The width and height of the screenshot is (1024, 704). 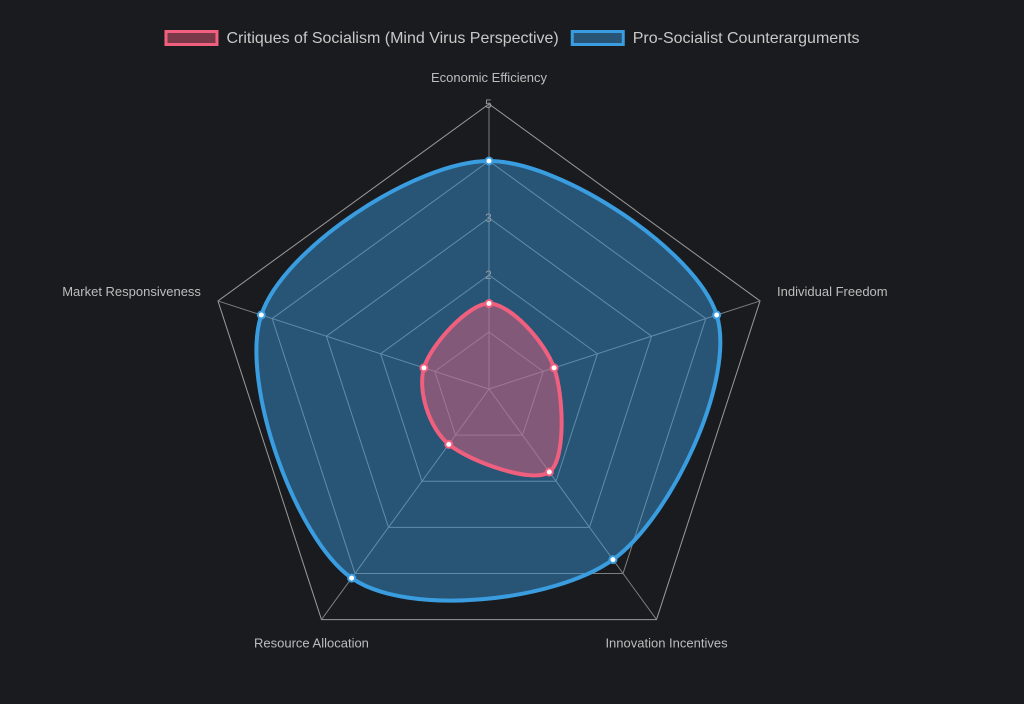 I want to click on legend-item-1: Pro-Socialist Counterarguments, so click(x=715, y=38).